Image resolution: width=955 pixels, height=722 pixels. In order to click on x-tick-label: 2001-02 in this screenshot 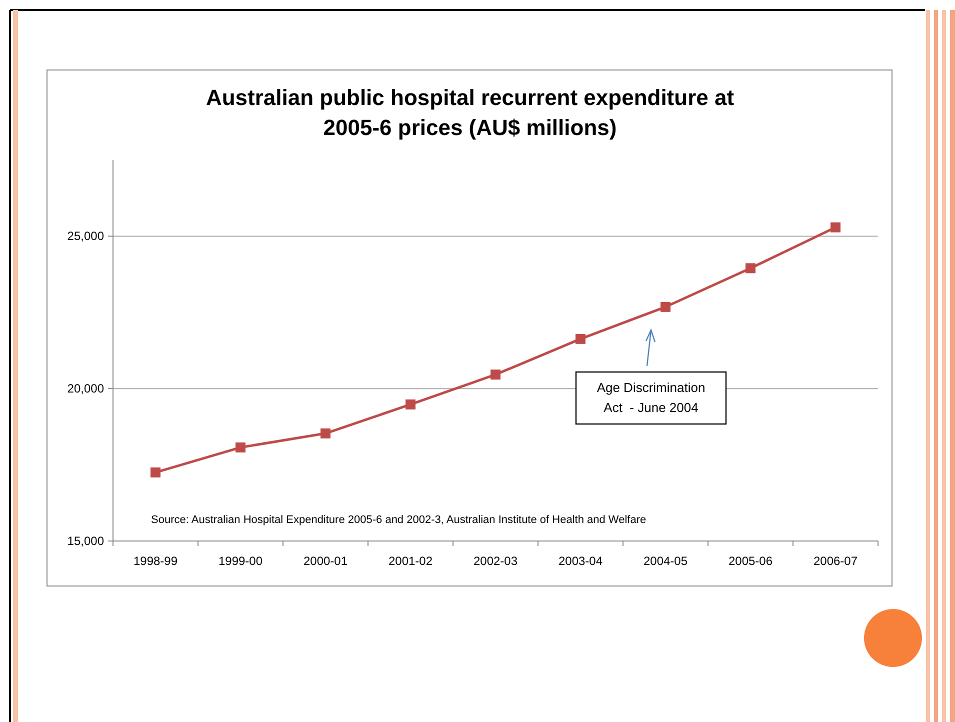, I will do `click(410, 561)`.